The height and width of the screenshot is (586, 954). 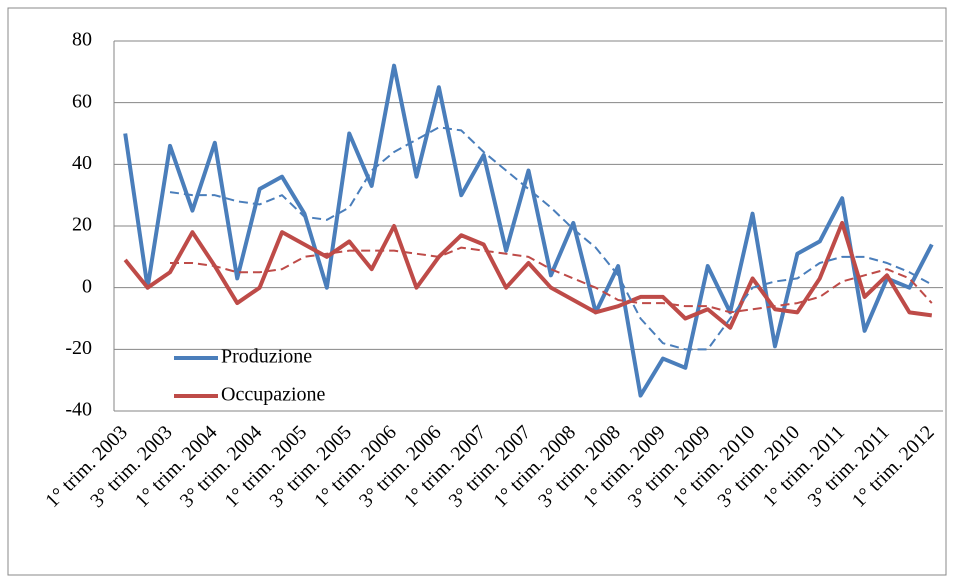 I want to click on trend-line, so click(x=551, y=280).